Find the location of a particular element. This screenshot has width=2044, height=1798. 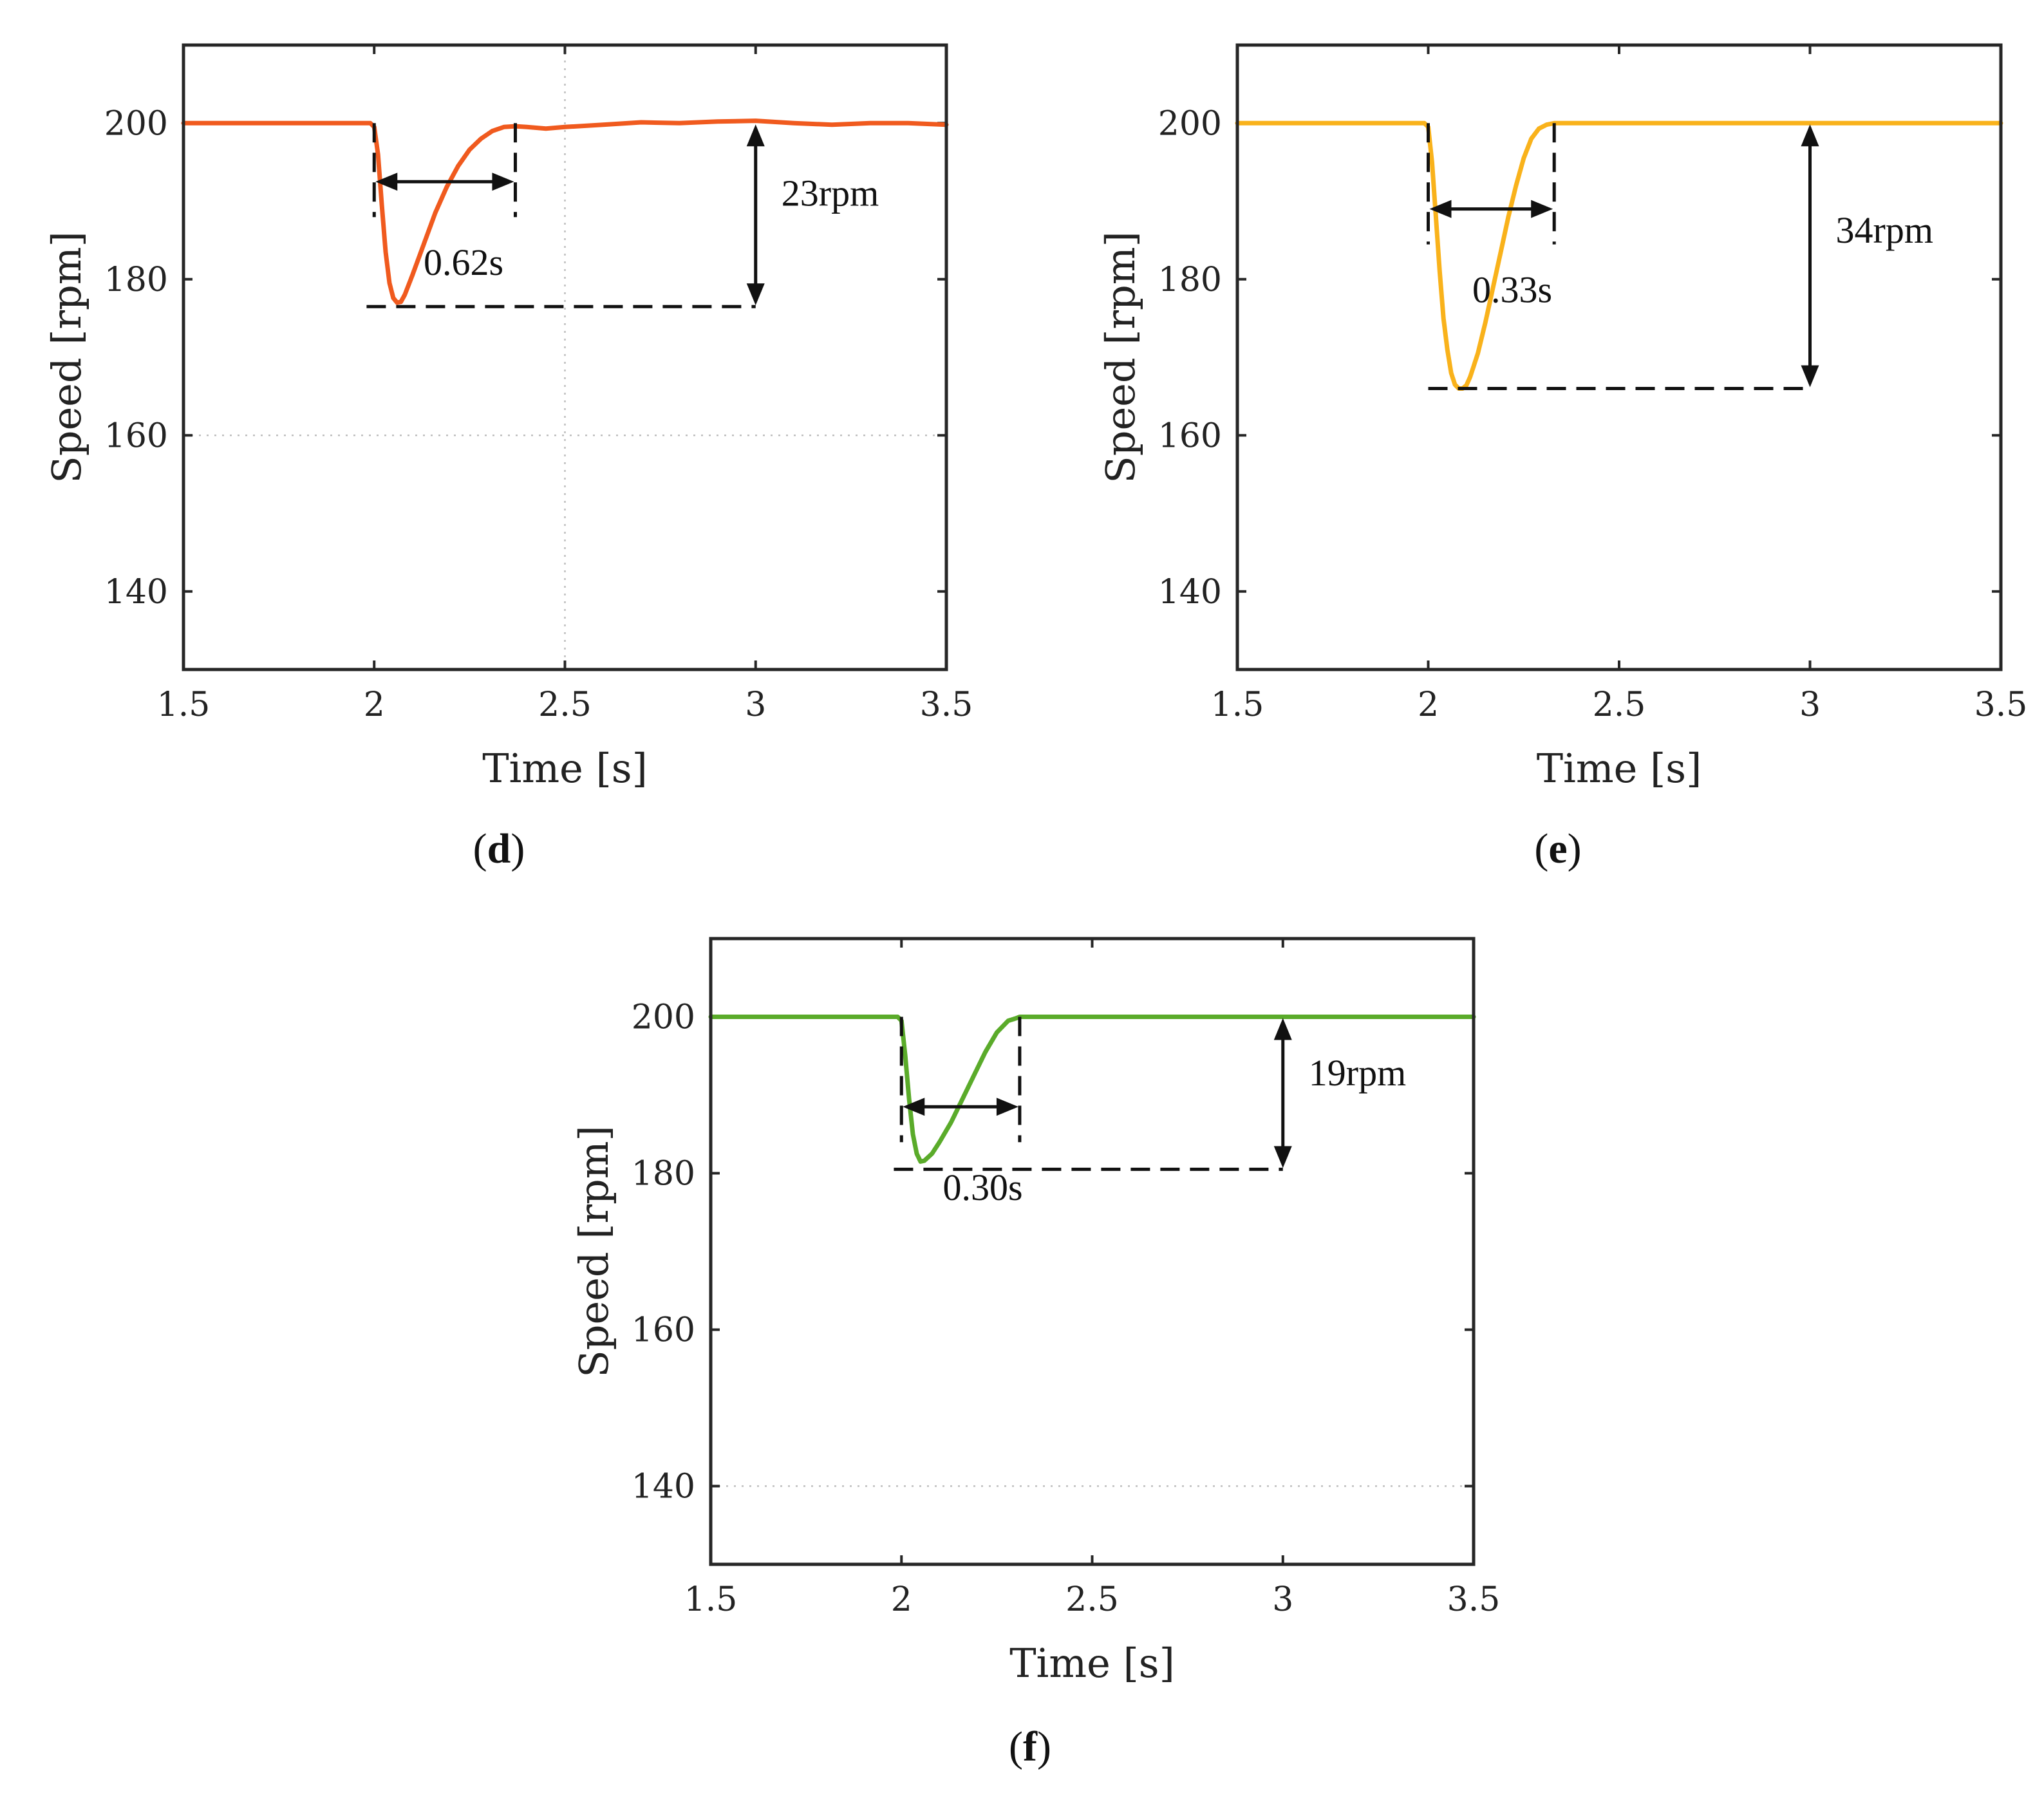

speed-drop-label: 19rpm is located at coordinates (1357, 1073).